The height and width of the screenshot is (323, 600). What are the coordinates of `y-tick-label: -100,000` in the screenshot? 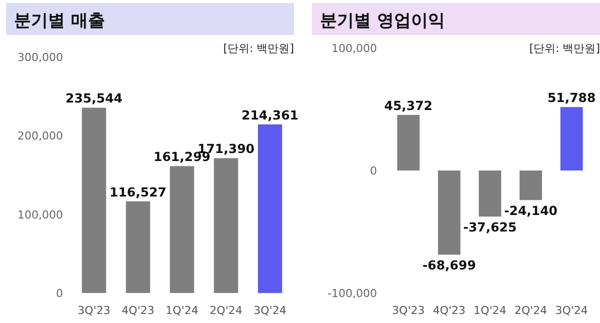 It's located at (352, 293).